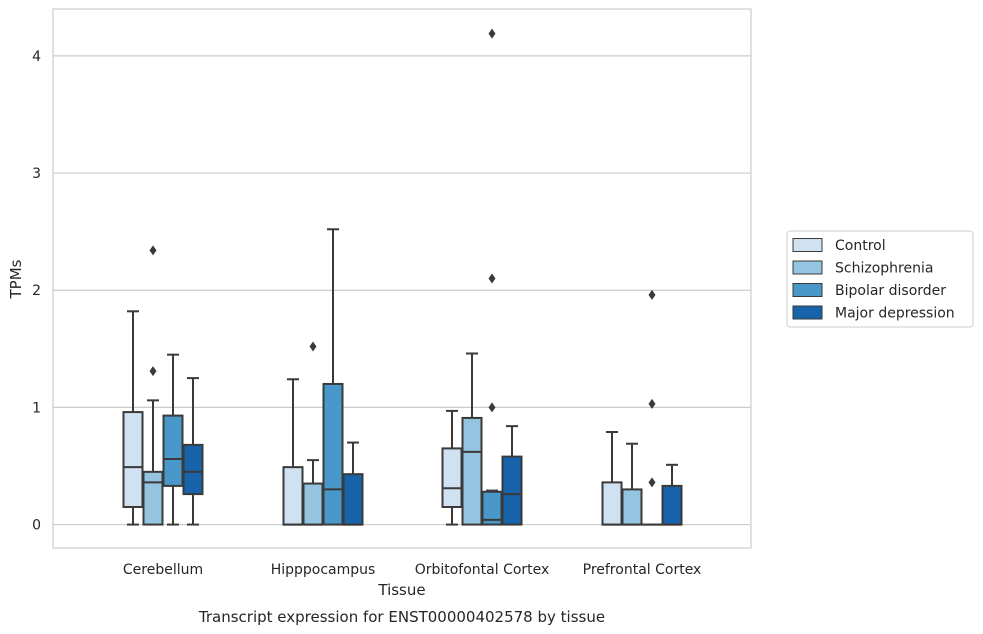 The image size is (983, 634). I want to click on y-axis-label: TPMs, so click(16, 279).